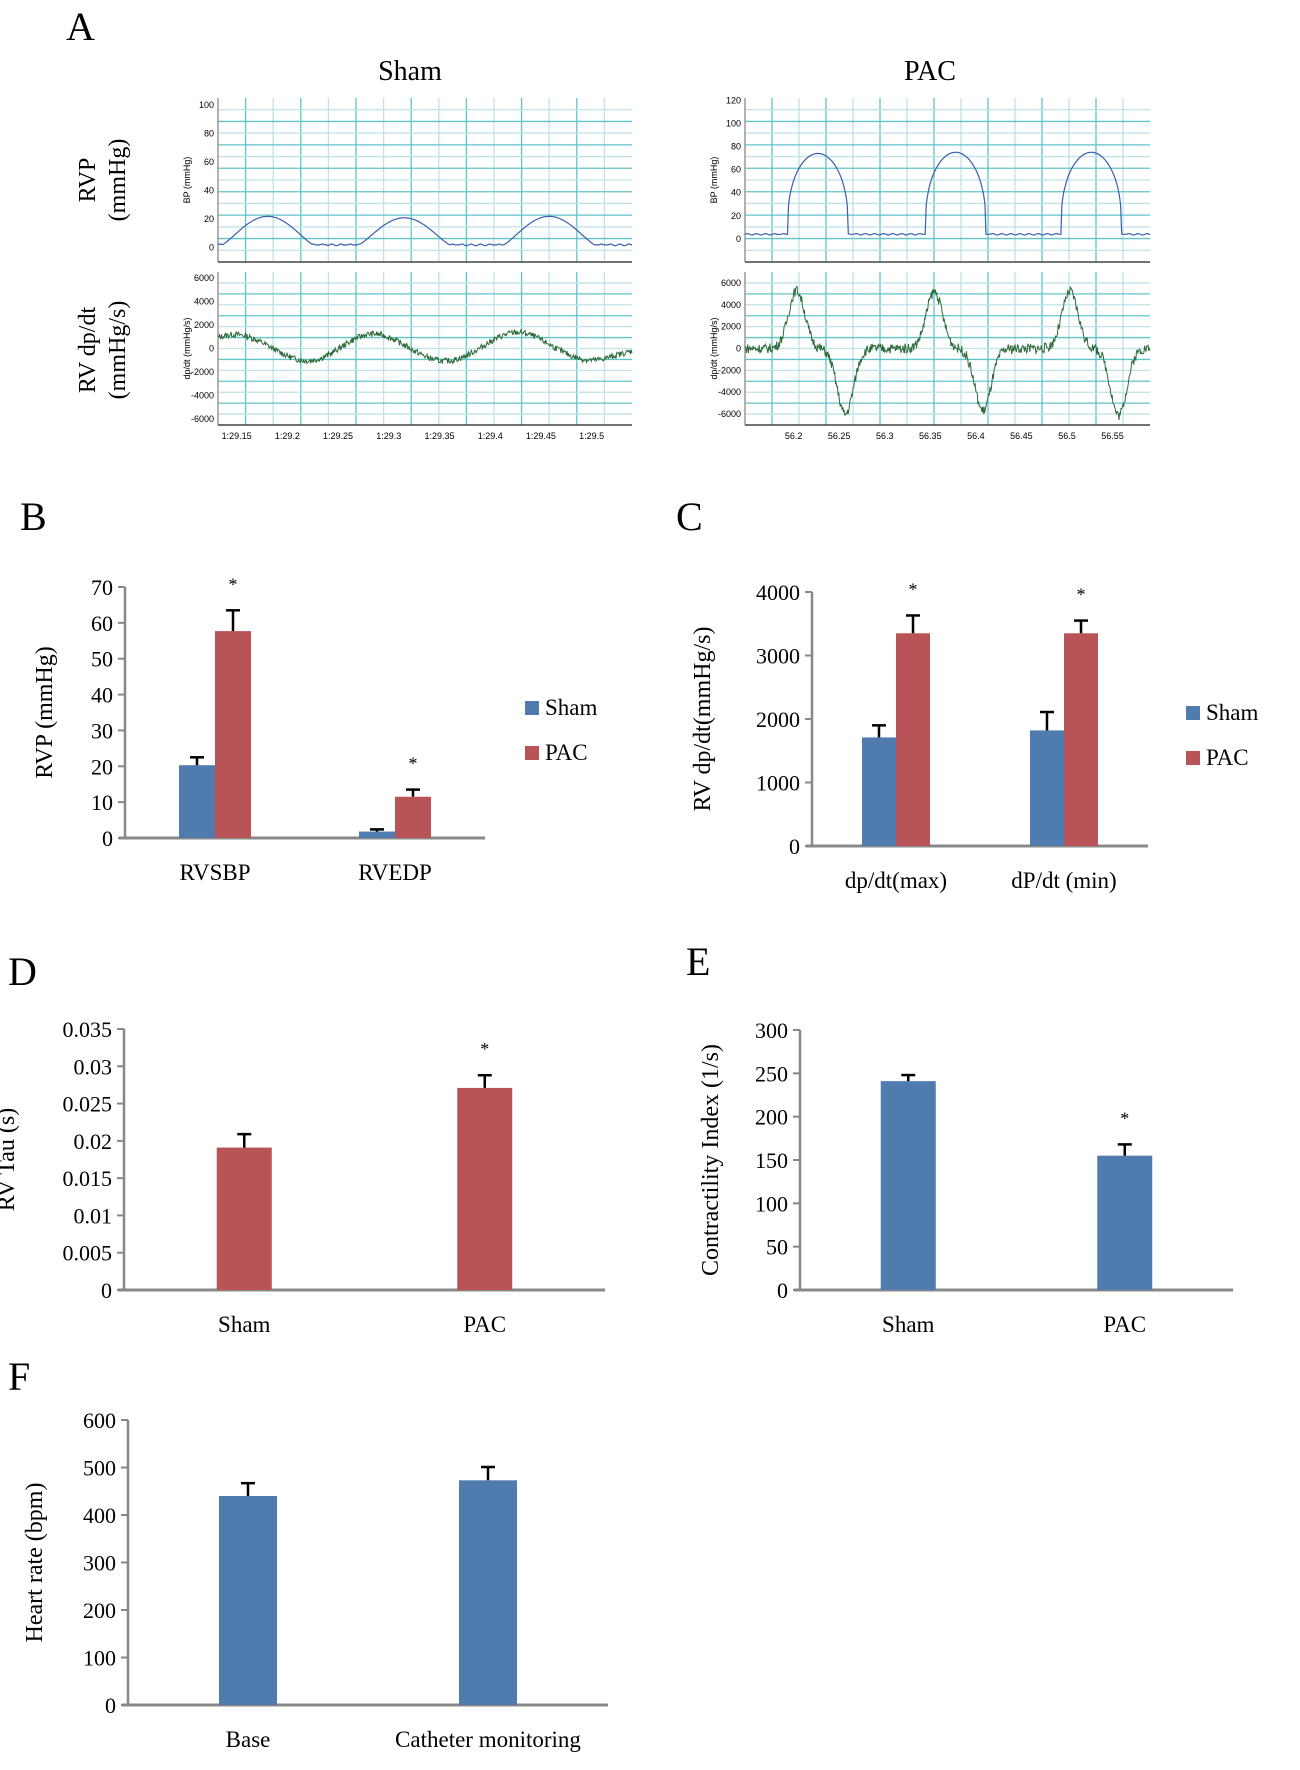  I want to click on panel-b-legend-swatch-sham, so click(532, 708).